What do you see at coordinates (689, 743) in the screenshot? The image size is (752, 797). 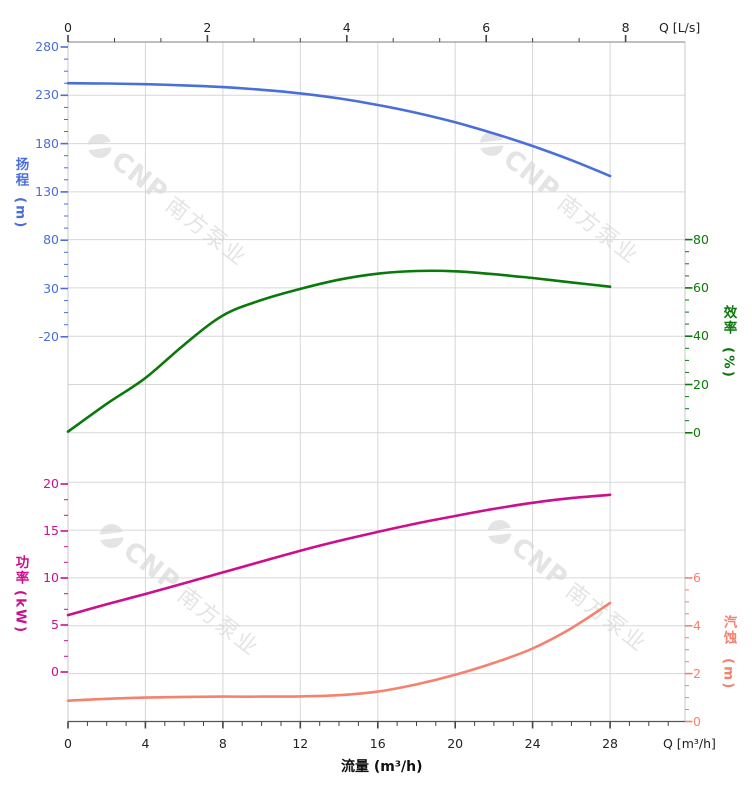 I see `bottom-axis-unit-label: Q [m³/h]` at bounding box center [689, 743].